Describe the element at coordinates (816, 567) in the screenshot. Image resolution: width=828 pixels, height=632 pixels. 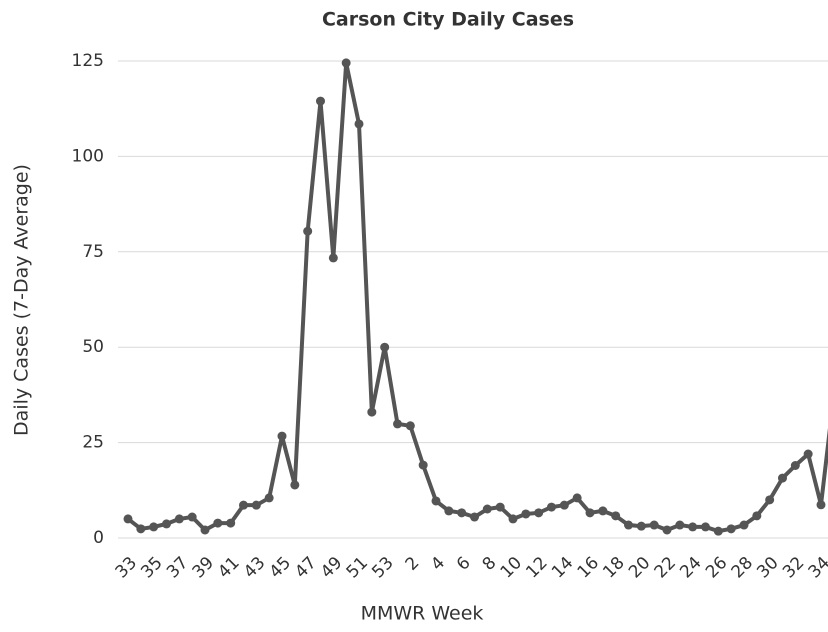
I see `x-tick-label: 34` at that location.